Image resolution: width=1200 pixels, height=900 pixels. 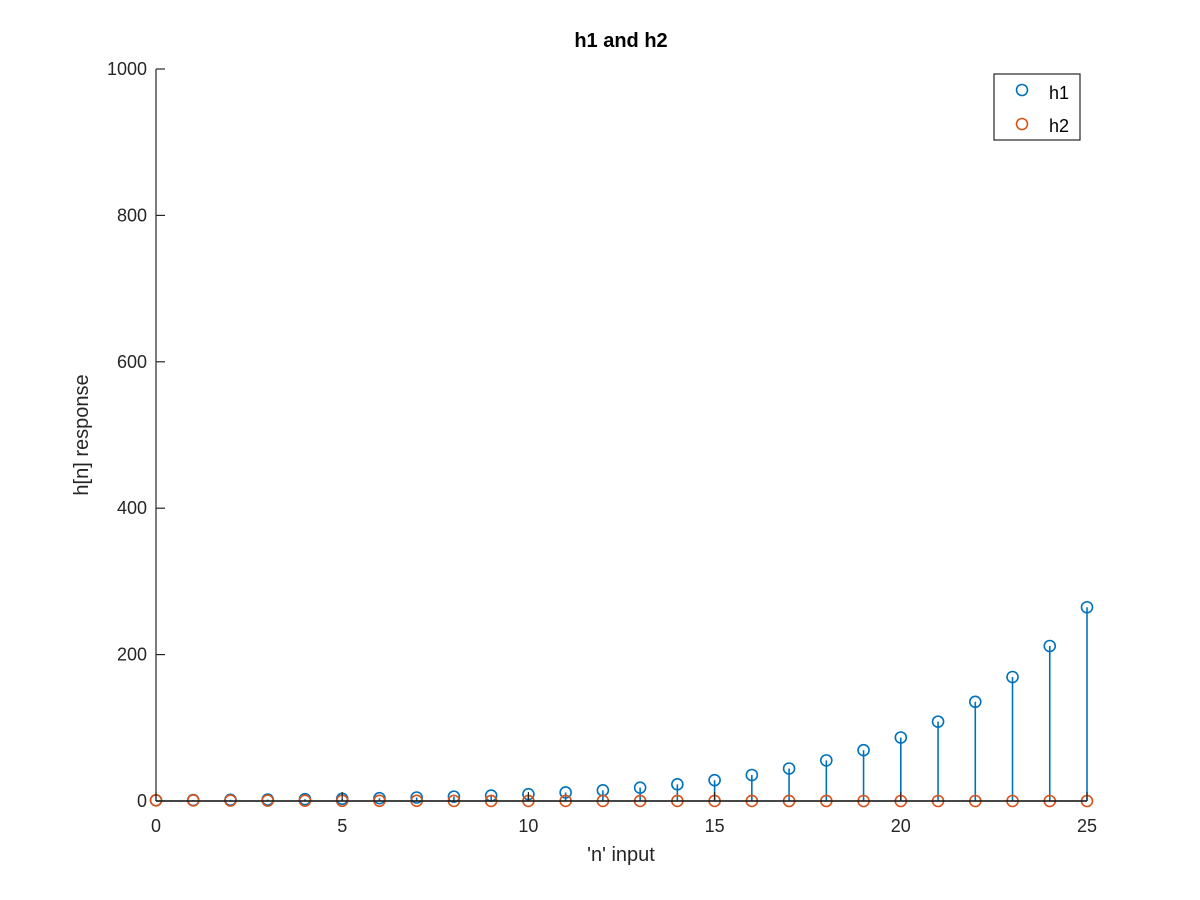 What do you see at coordinates (620, 41) in the screenshot?
I see `chart-title: h1 and h2` at bounding box center [620, 41].